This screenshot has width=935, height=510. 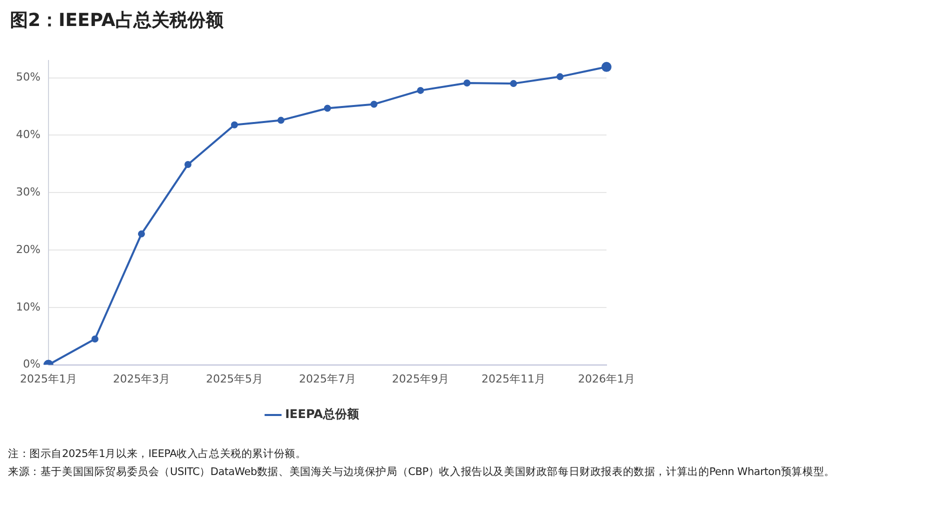 What do you see at coordinates (158, 454) in the screenshot?
I see `text: 注：图示自2025年1月以来，IEEPA收入占总关税的累计份额。` at bounding box center [158, 454].